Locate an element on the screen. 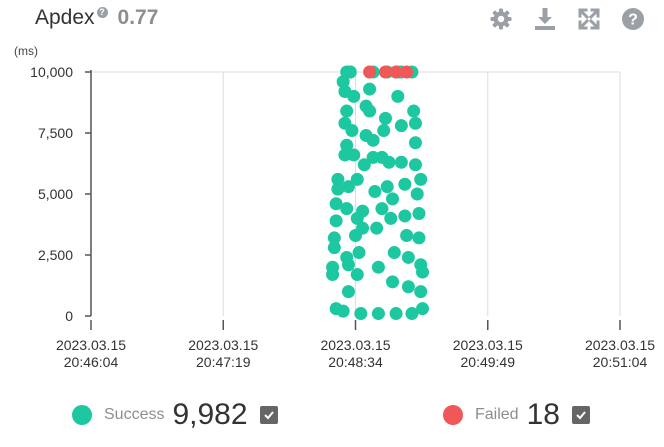  x-tick-label-time: 20:46:04 is located at coordinates (91, 362).